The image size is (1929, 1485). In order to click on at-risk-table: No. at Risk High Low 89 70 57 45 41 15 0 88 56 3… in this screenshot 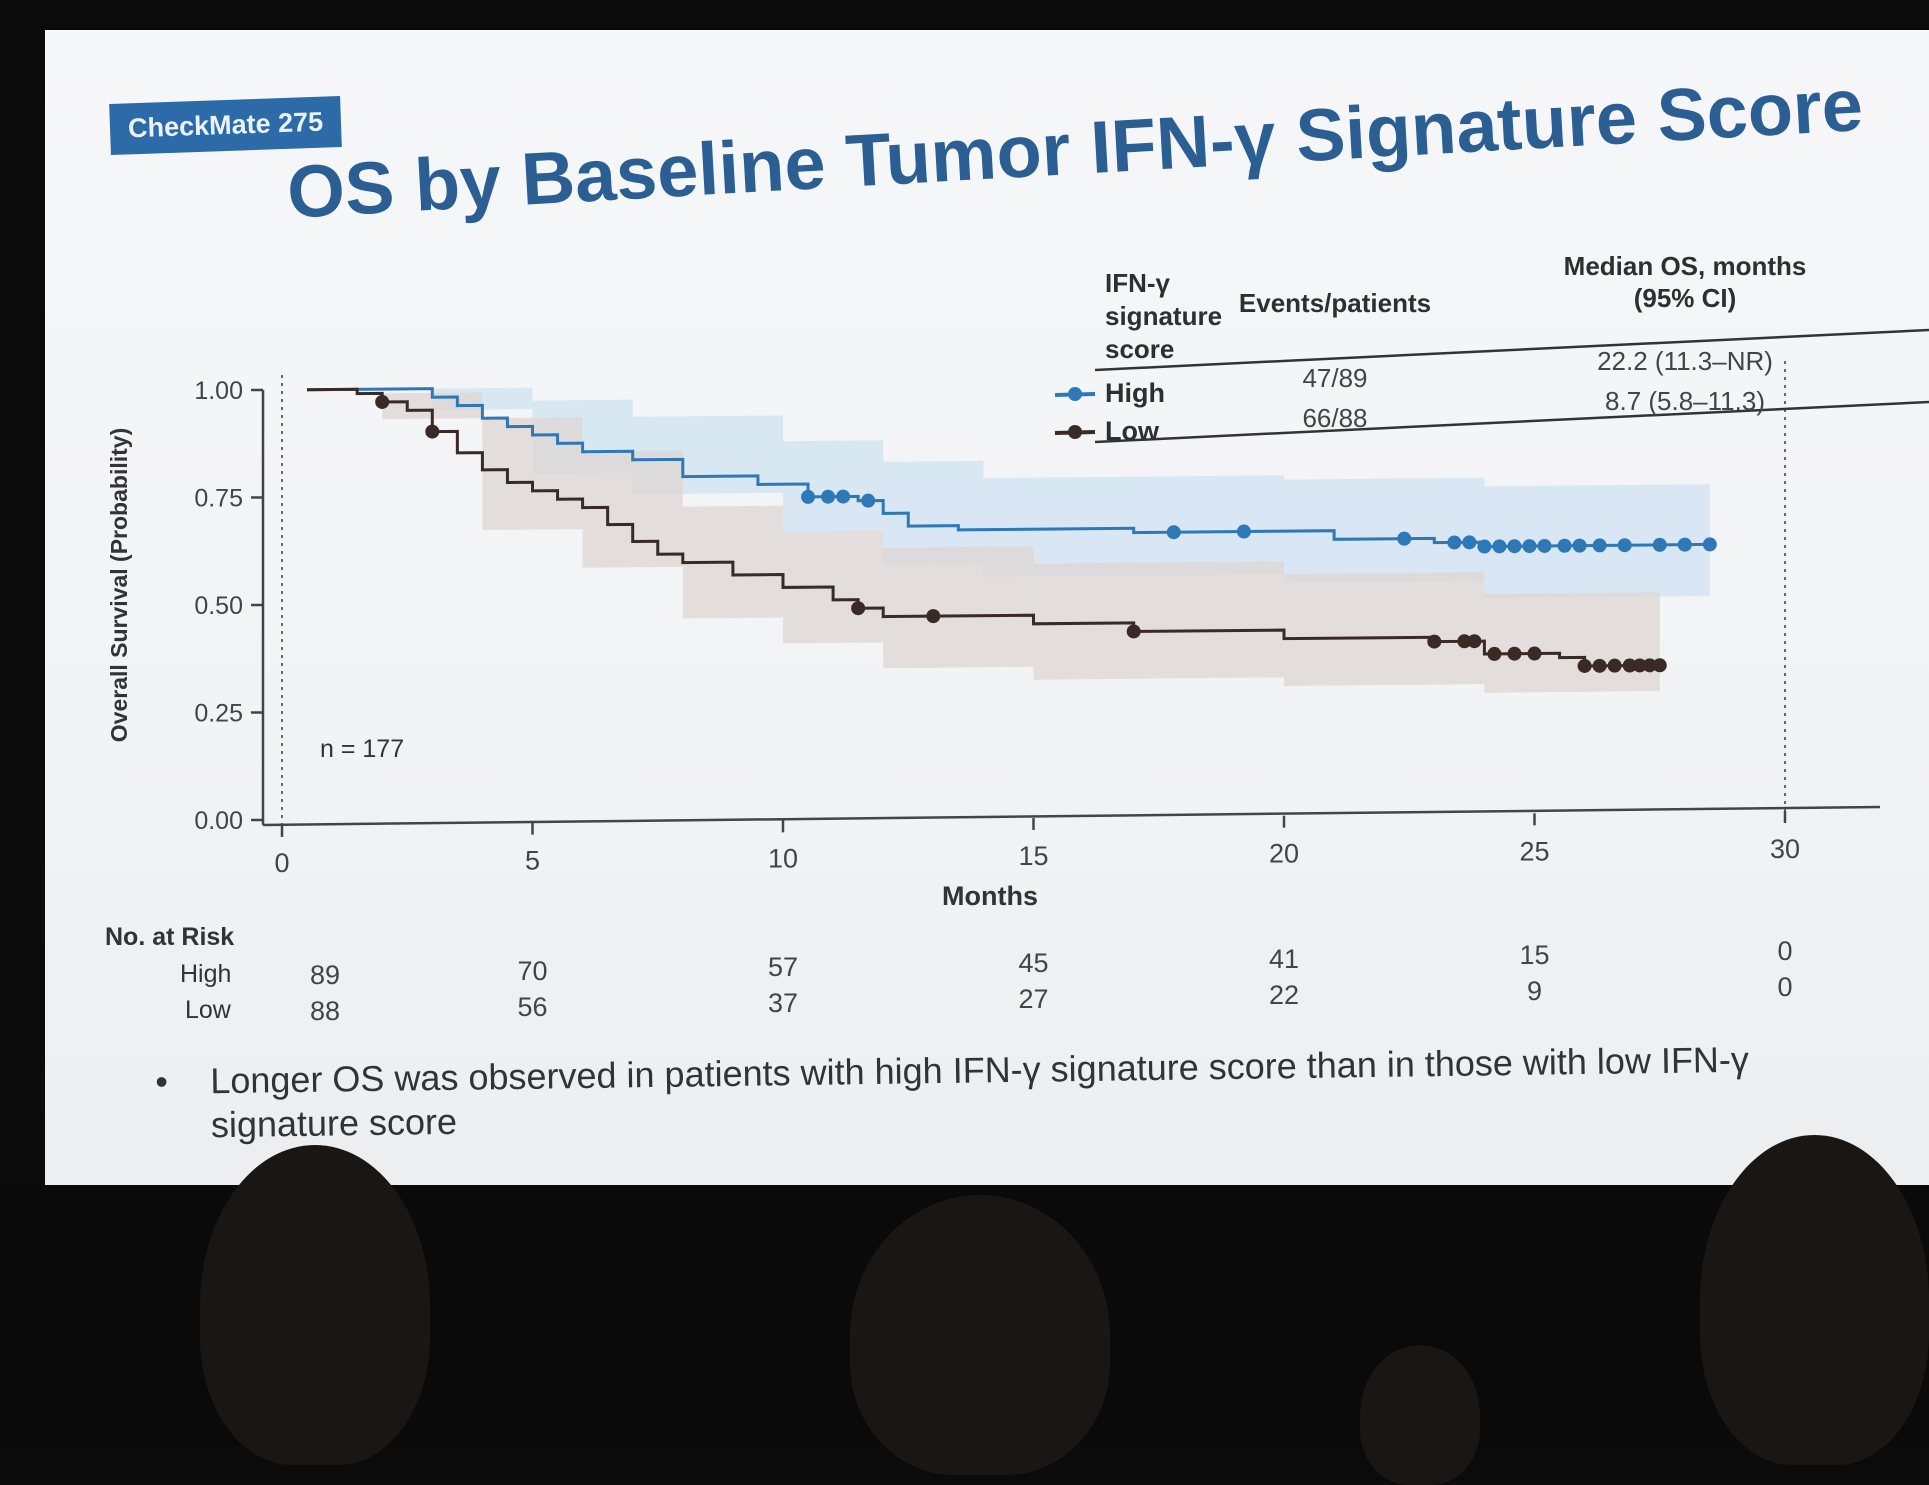, I will do `click(949, 974)`.